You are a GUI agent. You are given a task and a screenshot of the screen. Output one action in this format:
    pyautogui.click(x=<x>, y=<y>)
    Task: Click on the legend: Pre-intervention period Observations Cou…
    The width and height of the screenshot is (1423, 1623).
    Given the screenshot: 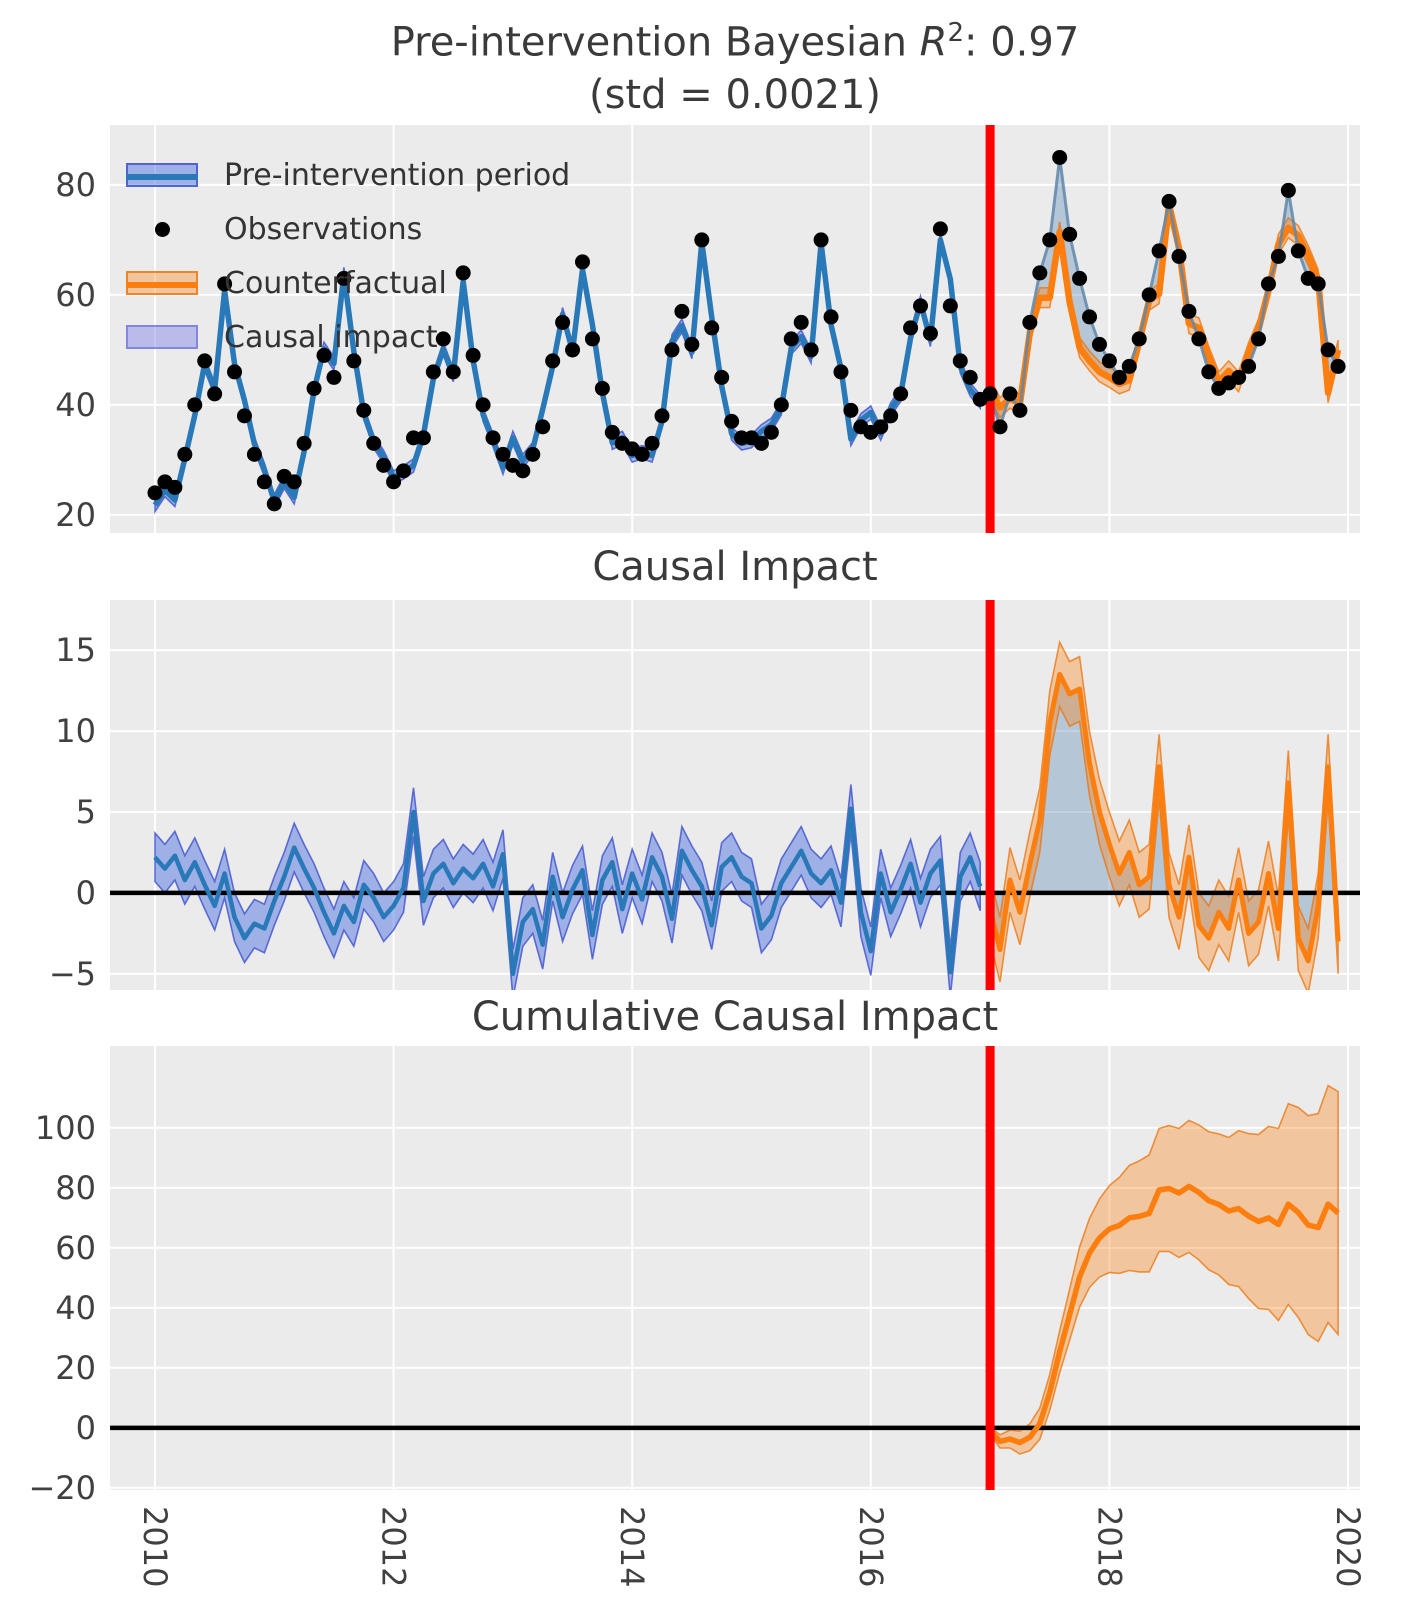 What is the action you would take?
    pyautogui.click(x=348, y=256)
    